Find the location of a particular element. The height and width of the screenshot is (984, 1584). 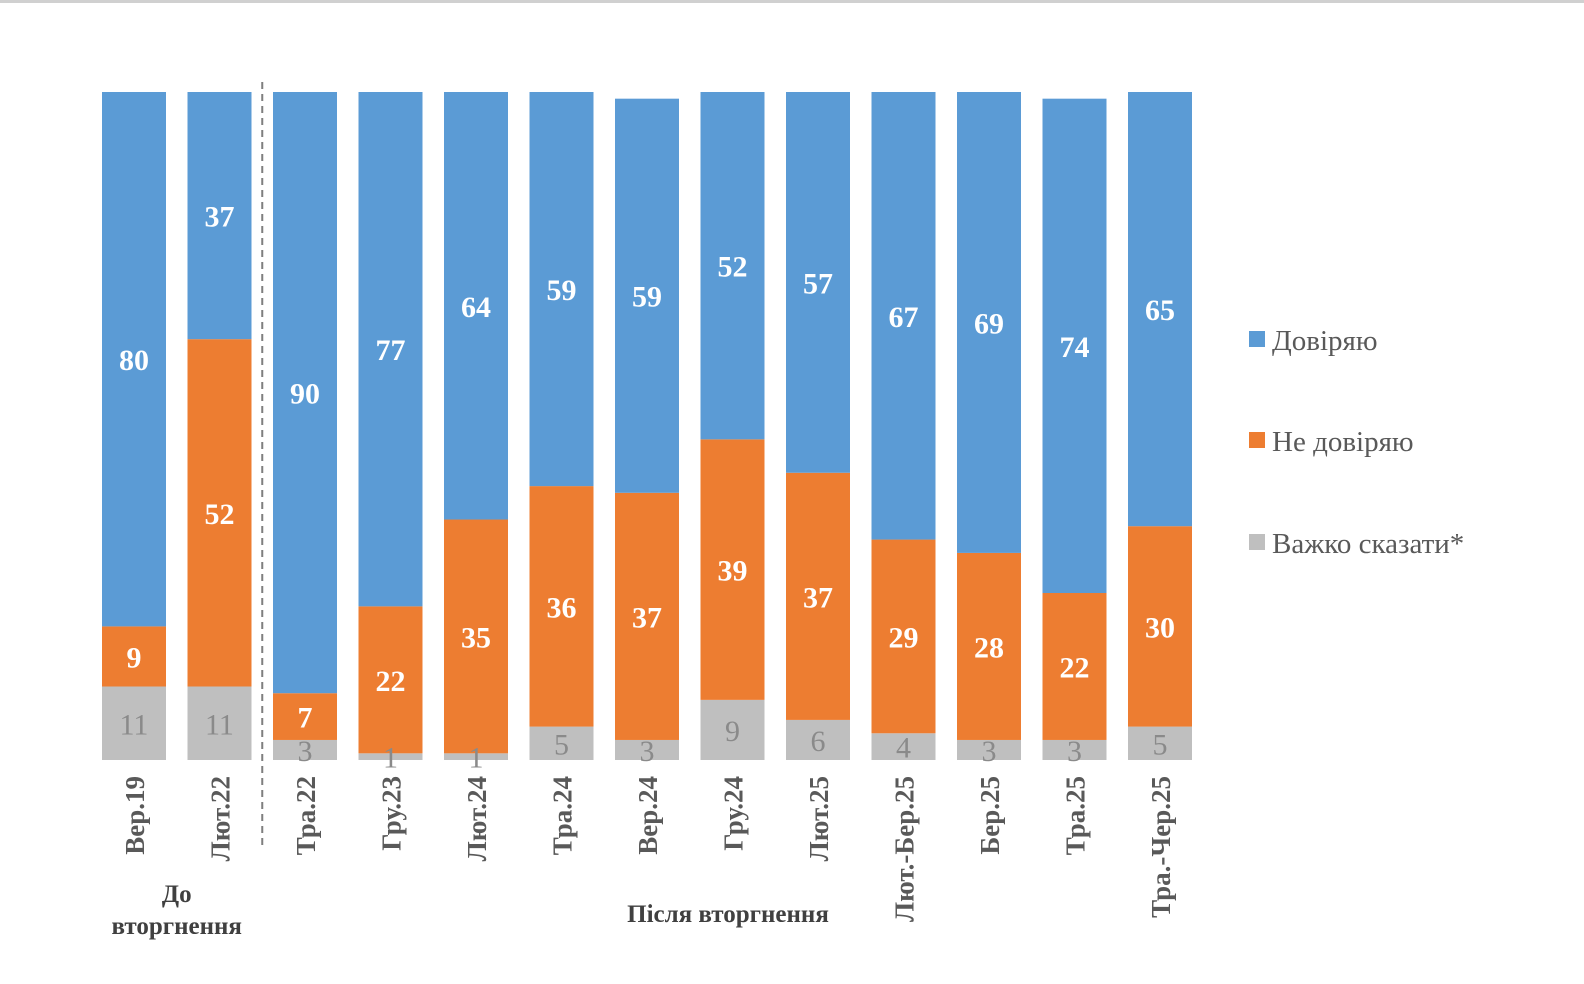

value-label-distrust-3: 22 is located at coordinates (391, 681).